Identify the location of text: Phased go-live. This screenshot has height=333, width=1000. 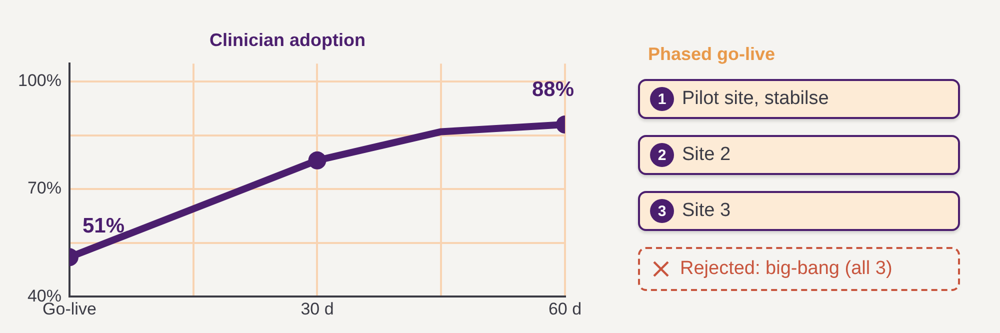
(712, 54).